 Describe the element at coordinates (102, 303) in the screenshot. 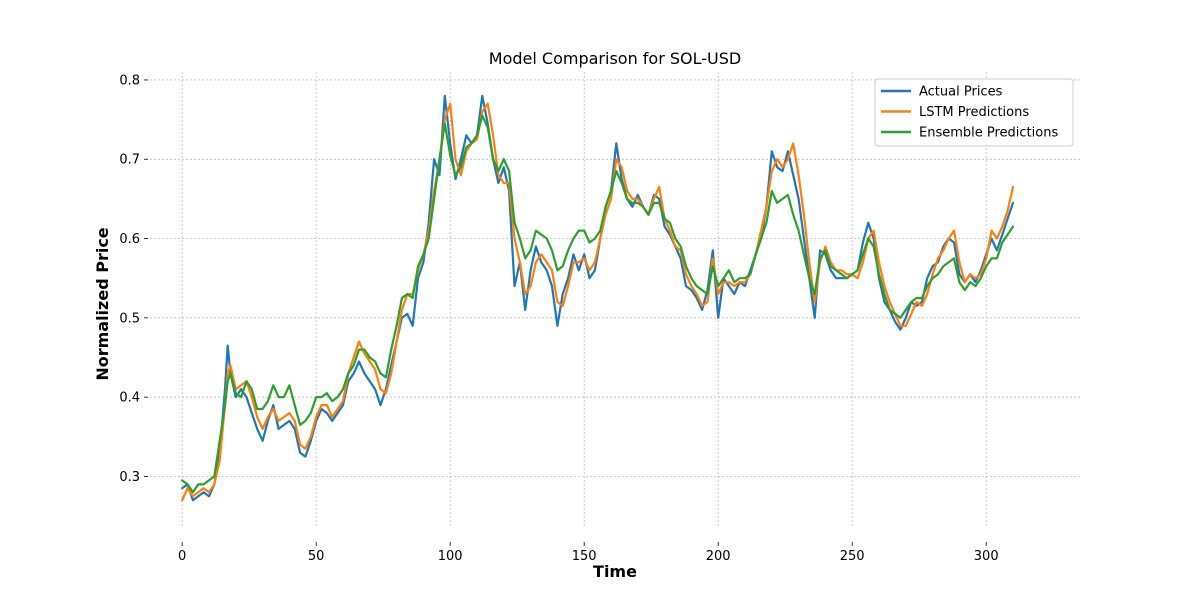

I see `y-axis-label: Normalized Price` at that location.